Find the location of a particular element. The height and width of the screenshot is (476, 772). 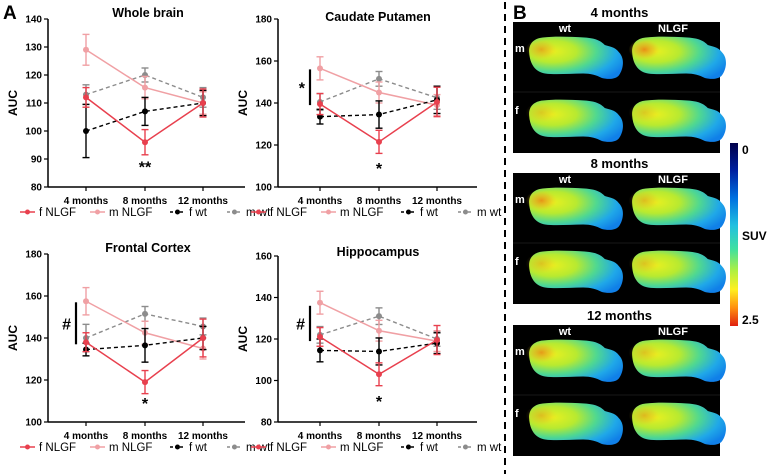

y-tick-label: 180 is located at coordinates (263, 20).